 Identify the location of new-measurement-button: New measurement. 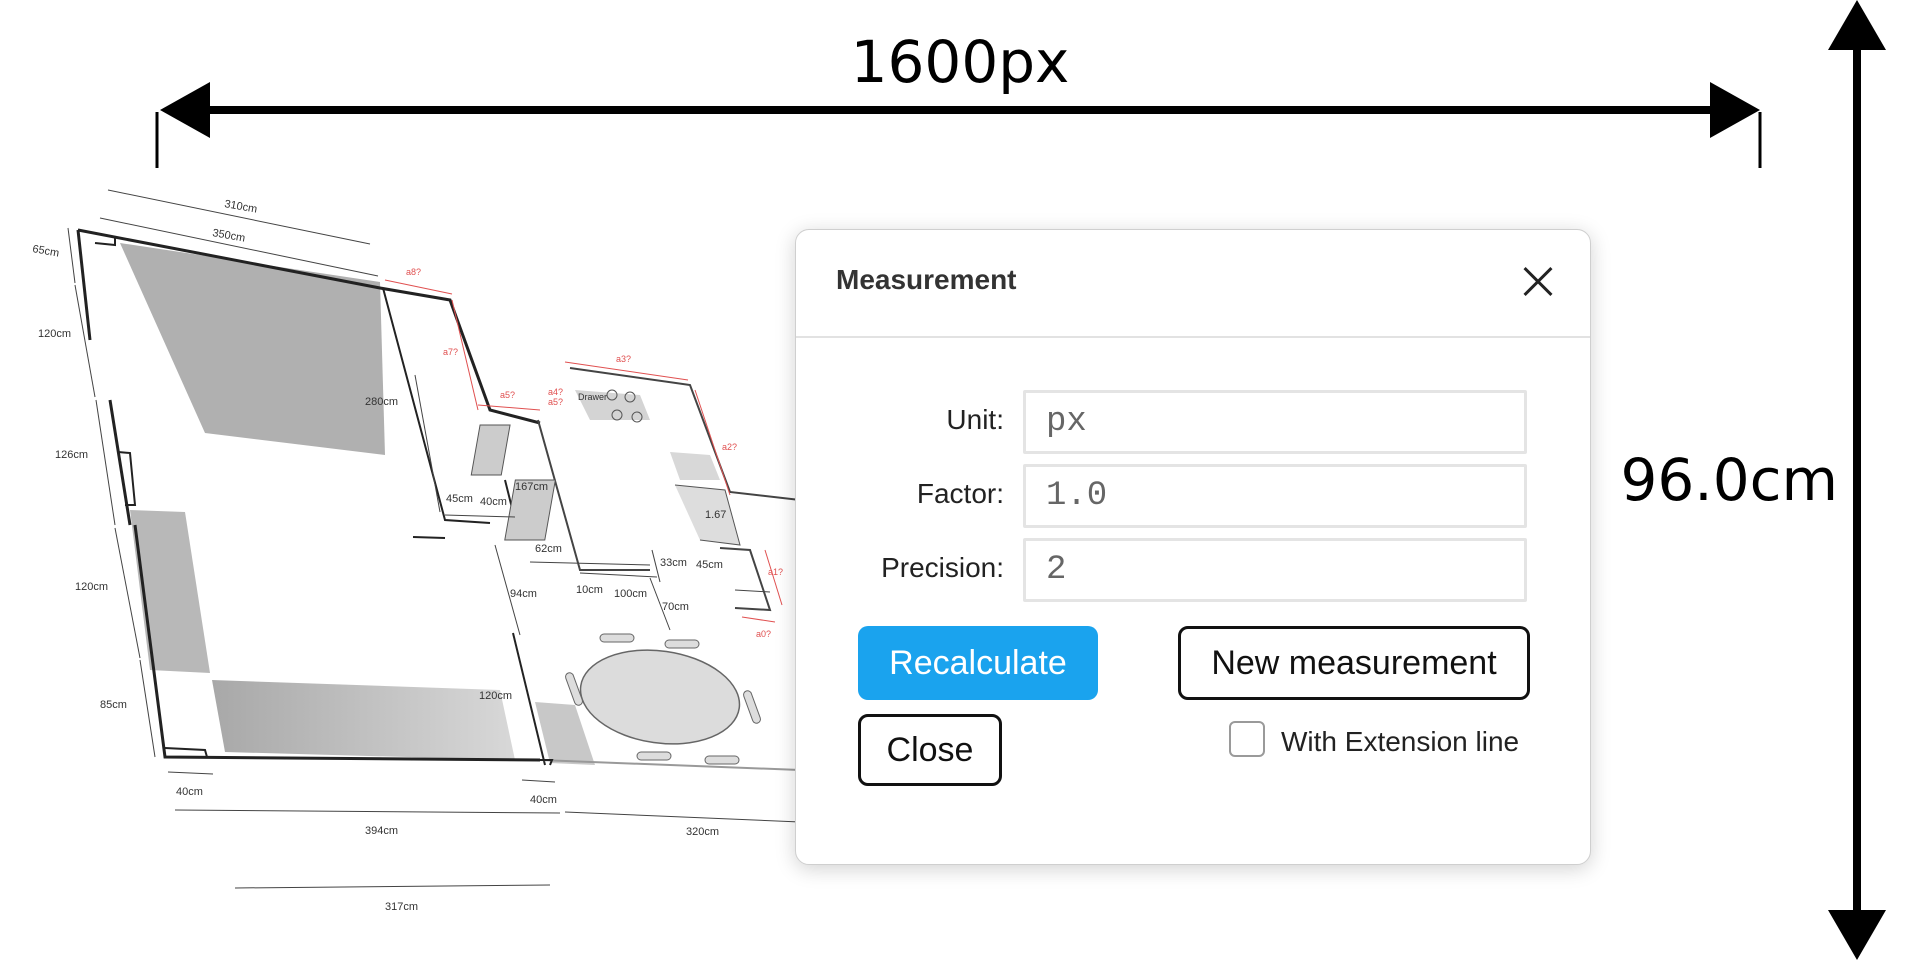
(1354, 663).